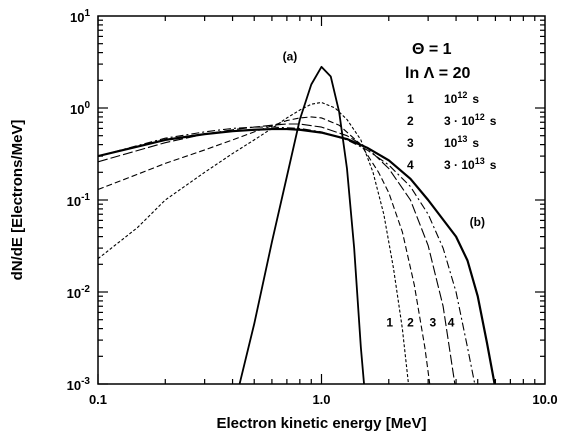  What do you see at coordinates (85, 197) in the screenshot?
I see `y-tick-exp: -1` at bounding box center [85, 197].